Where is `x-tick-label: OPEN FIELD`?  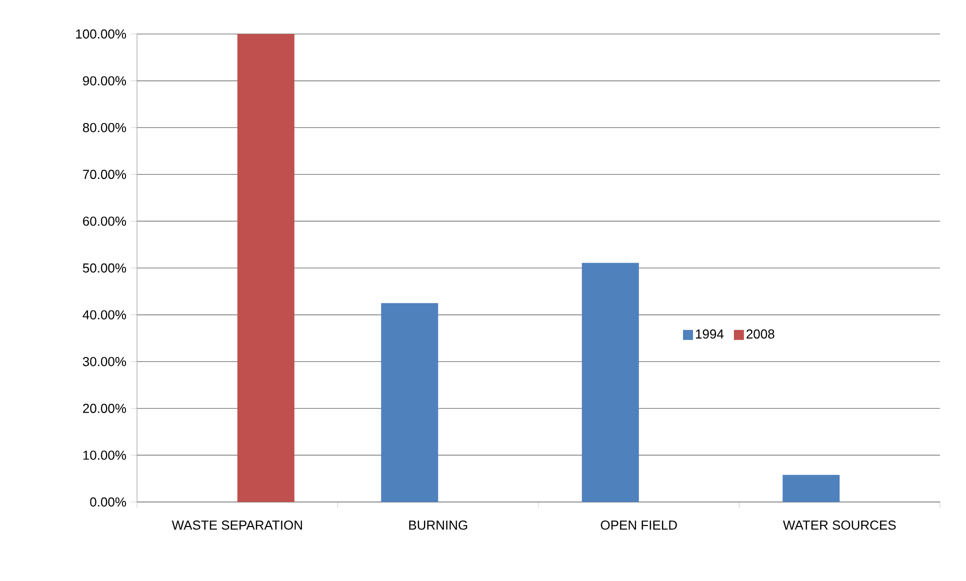
x-tick-label: OPEN FIELD is located at coordinates (638, 525).